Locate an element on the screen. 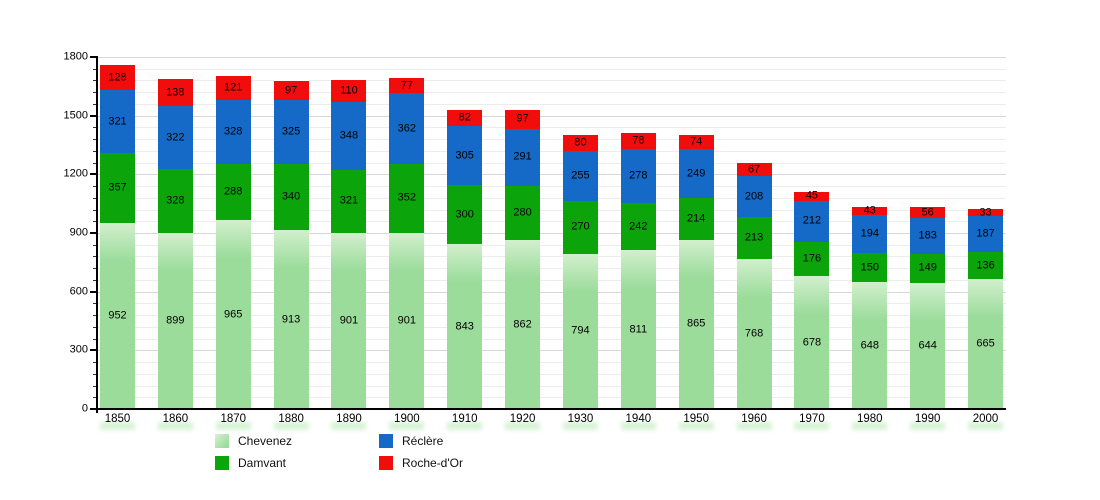 The width and height of the screenshot is (1100, 500). x-axis-label: 1900 is located at coordinates (407, 419).